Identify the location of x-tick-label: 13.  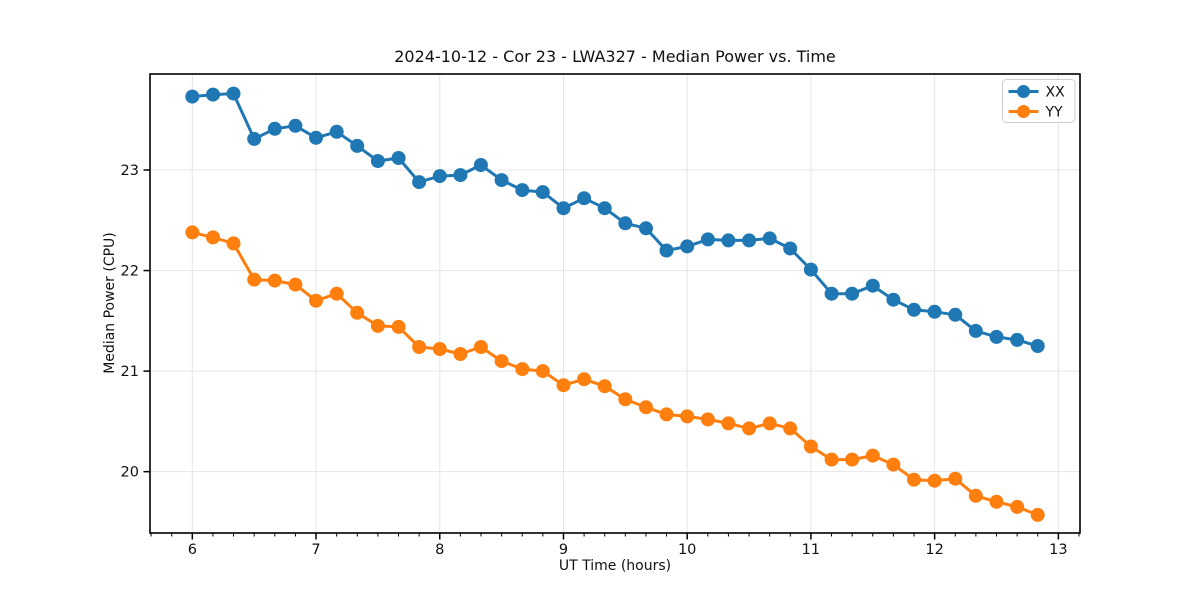
(1058, 550).